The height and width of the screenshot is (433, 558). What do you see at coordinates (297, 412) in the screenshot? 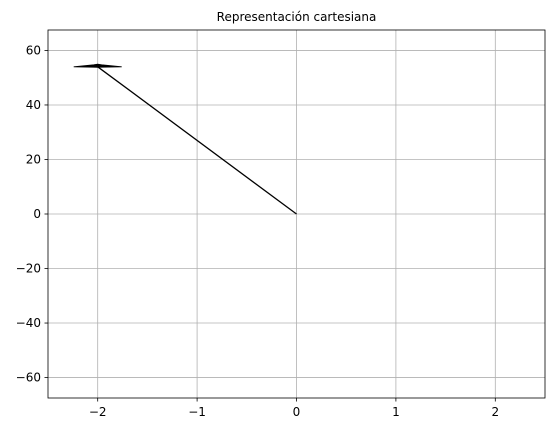
I see `x-tick-label: 0` at bounding box center [297, 412].